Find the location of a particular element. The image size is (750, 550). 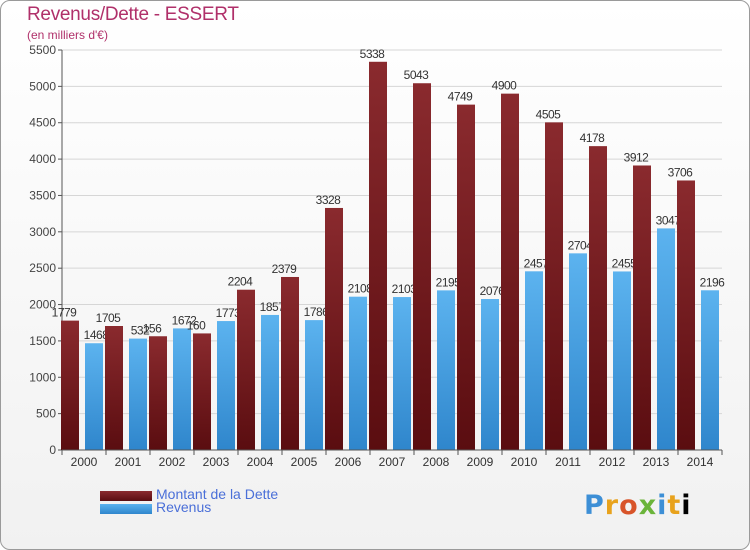

y-tick-label: 3000 is located at coordinates (42, 232).